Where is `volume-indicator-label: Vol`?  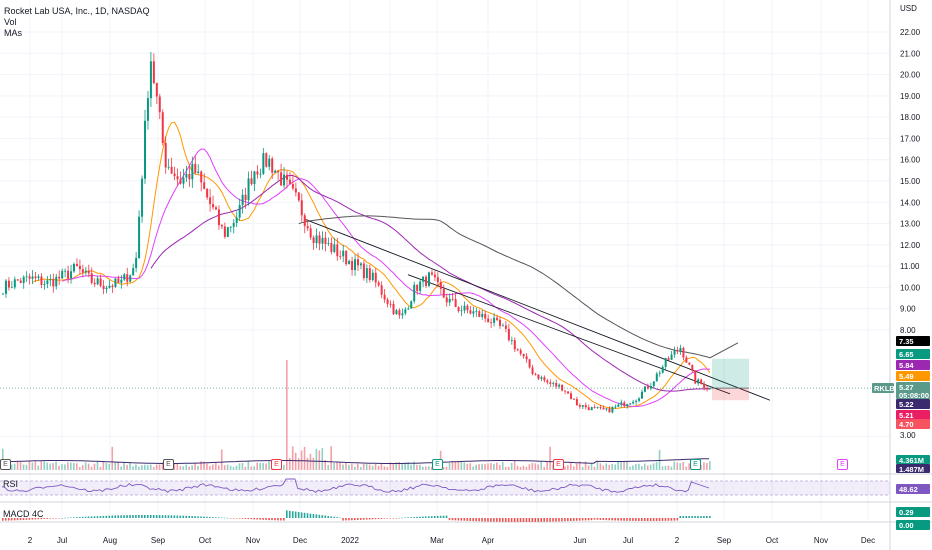
volume-indicator-label: Vol is located at coordinates (10, 22).